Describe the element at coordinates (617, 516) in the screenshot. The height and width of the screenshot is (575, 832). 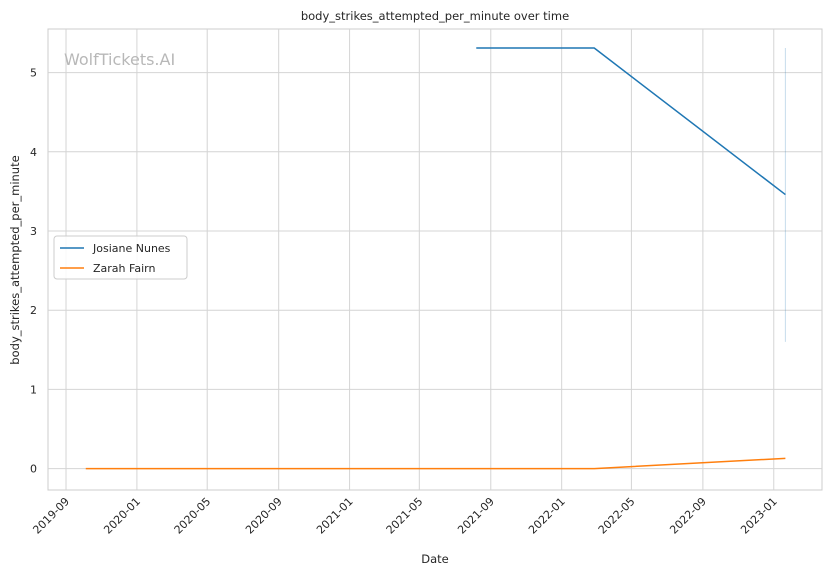
I see `x-tick-label: 2022-05` at that location.